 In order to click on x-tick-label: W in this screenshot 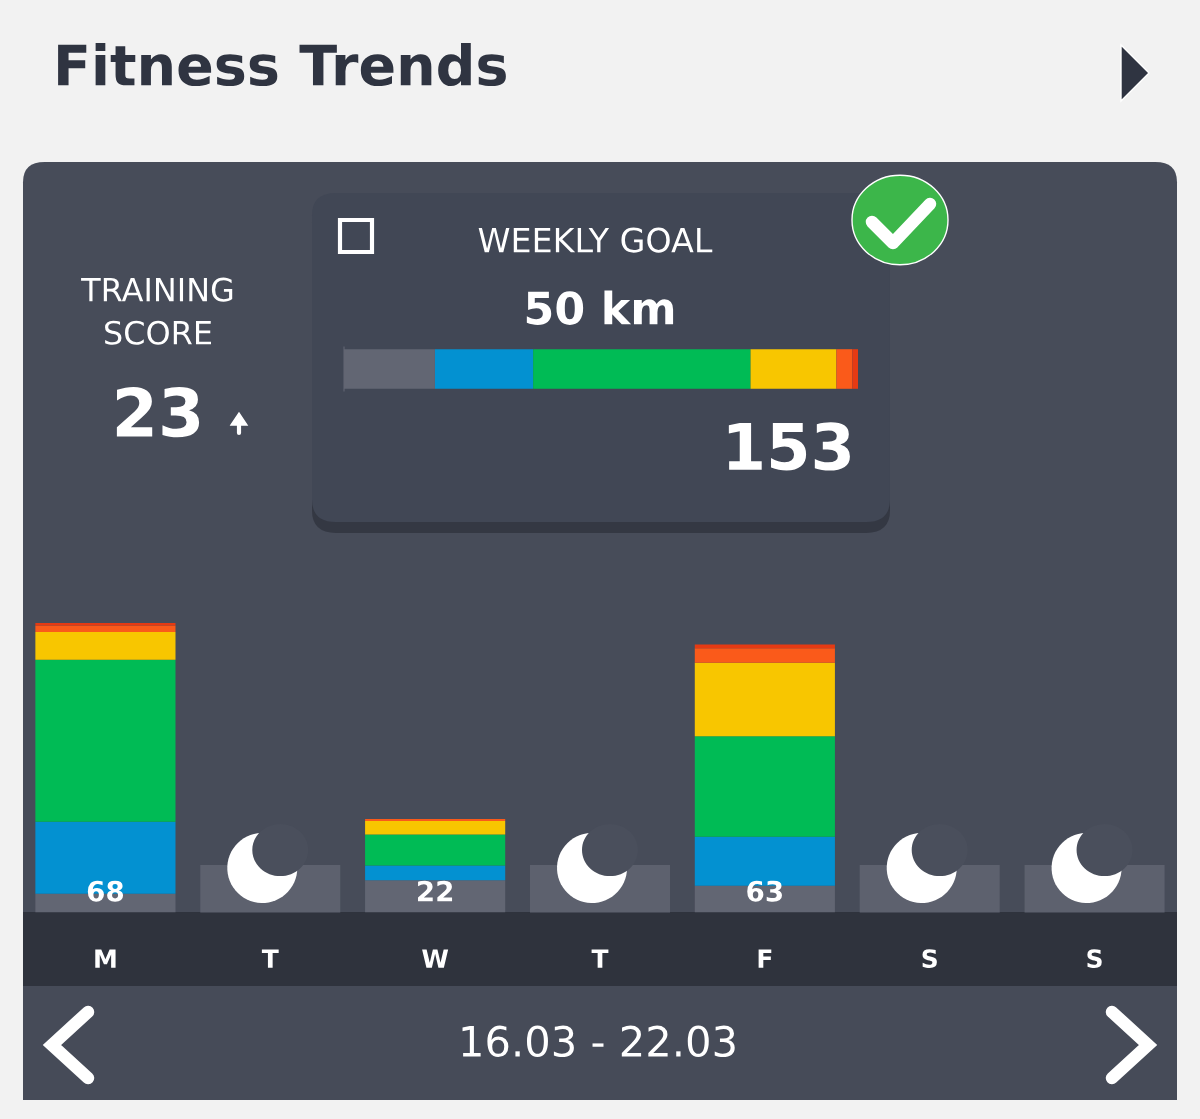, I will do `click(435, 958)`.